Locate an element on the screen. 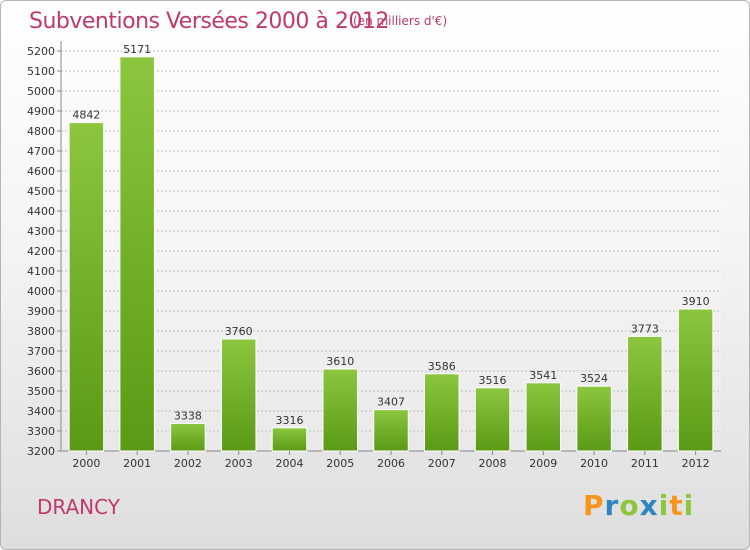 The image size is (750, 550). y-tick-label: 3700 is located at coordinates (41, 351).